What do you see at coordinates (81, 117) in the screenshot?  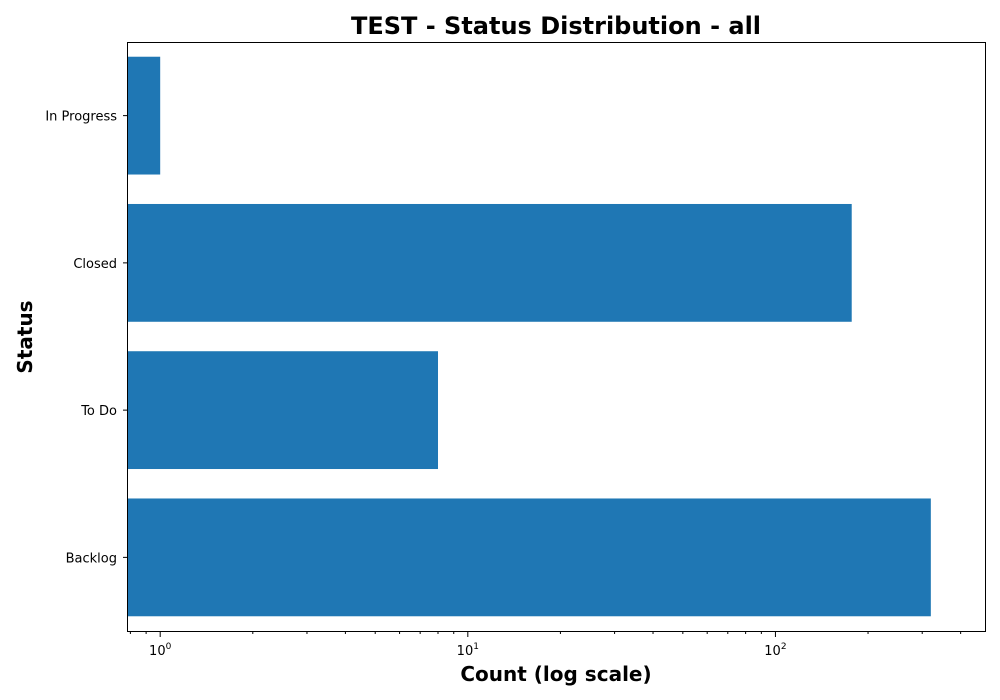 I see `y-tick-label: In Progress` at bounding box center [81, 117].